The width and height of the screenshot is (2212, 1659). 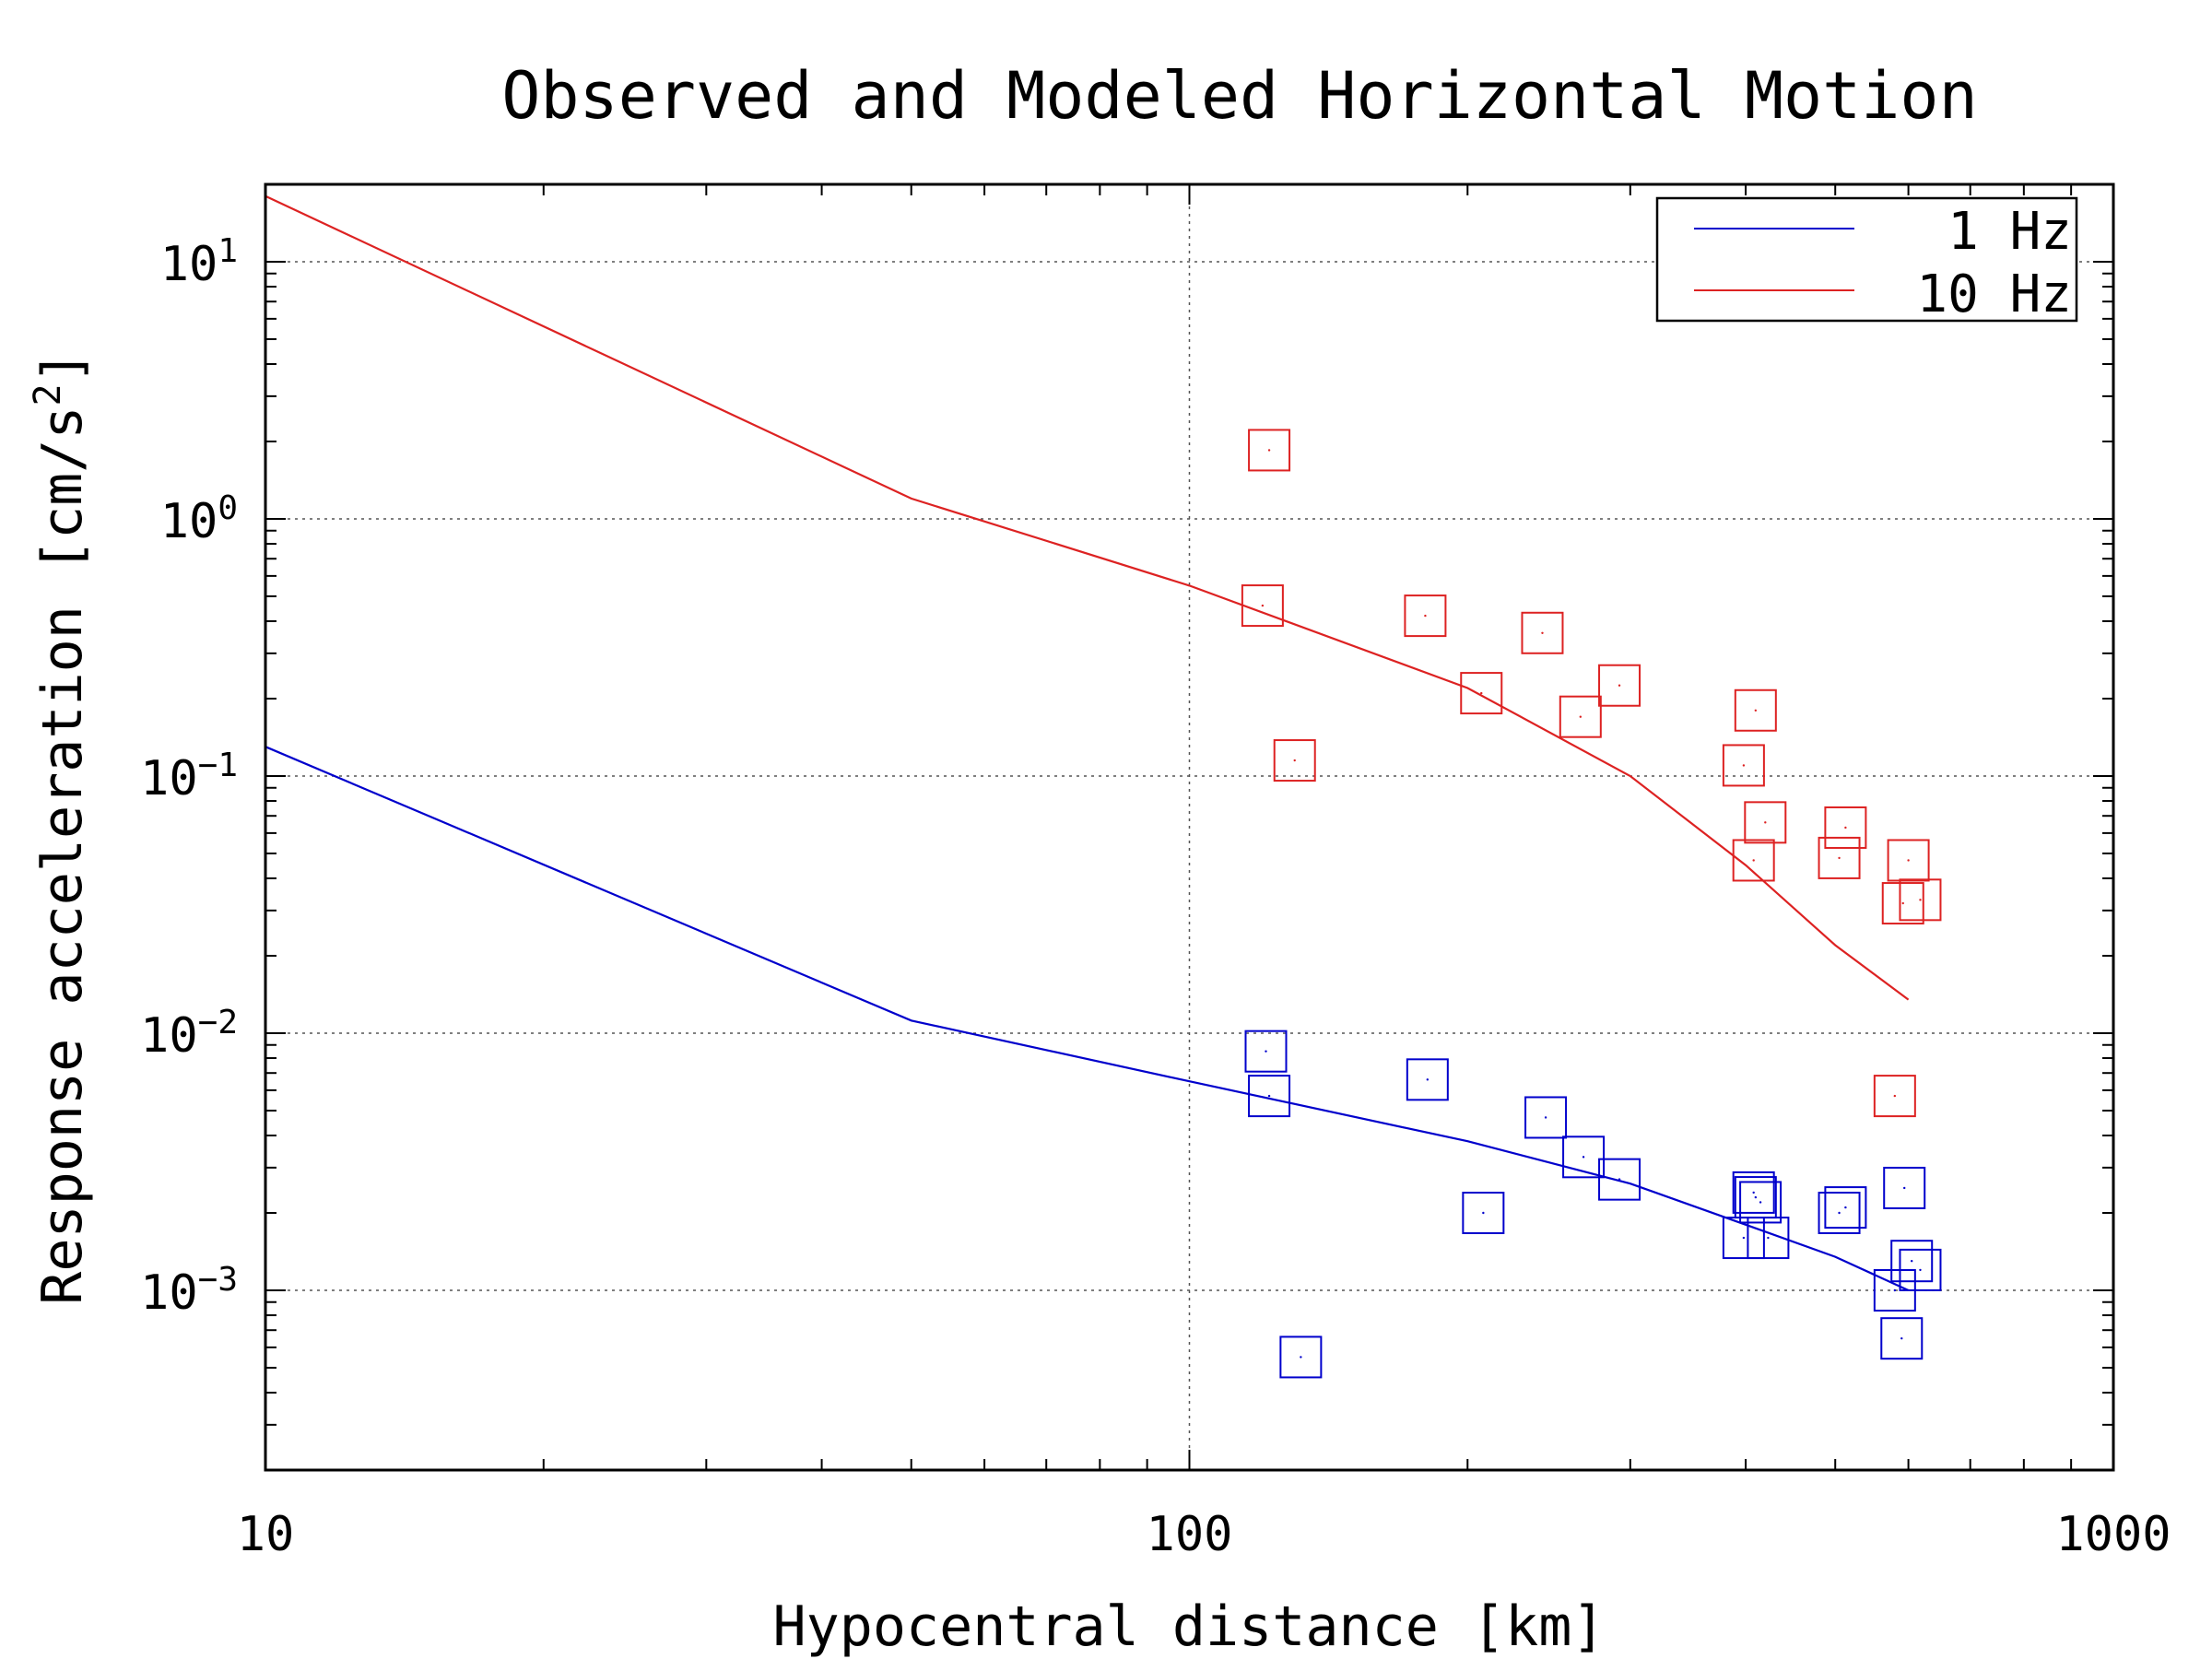 I want to click on y-tick-labels: 10¹ 10⁰ 10⁻¹ 10⁻² 10⁻³, so click(x=189, y=776).